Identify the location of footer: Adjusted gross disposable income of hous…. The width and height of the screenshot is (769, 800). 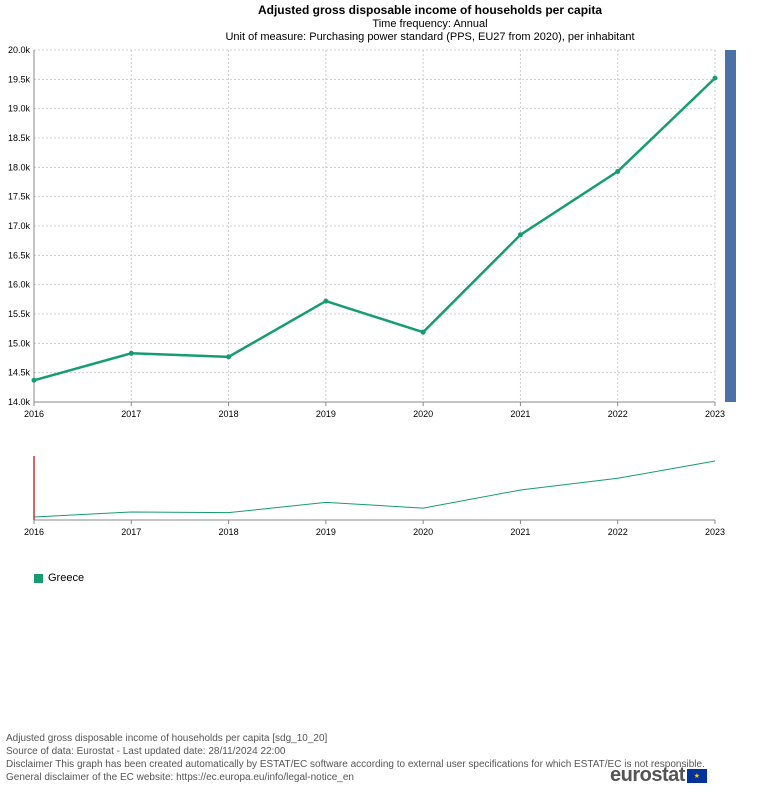
(355, 758).